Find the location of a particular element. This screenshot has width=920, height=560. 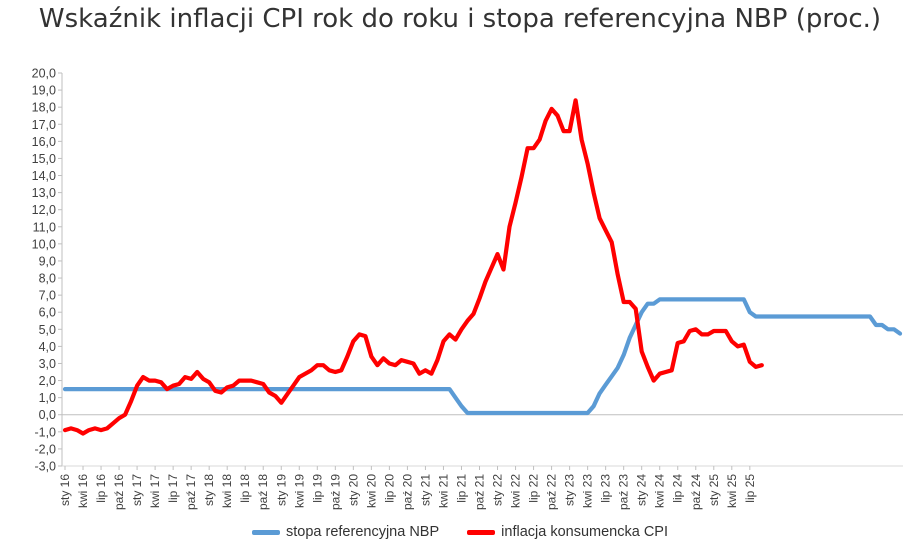

x-tick-label: lip 21 is located at coordinates (461, 488).